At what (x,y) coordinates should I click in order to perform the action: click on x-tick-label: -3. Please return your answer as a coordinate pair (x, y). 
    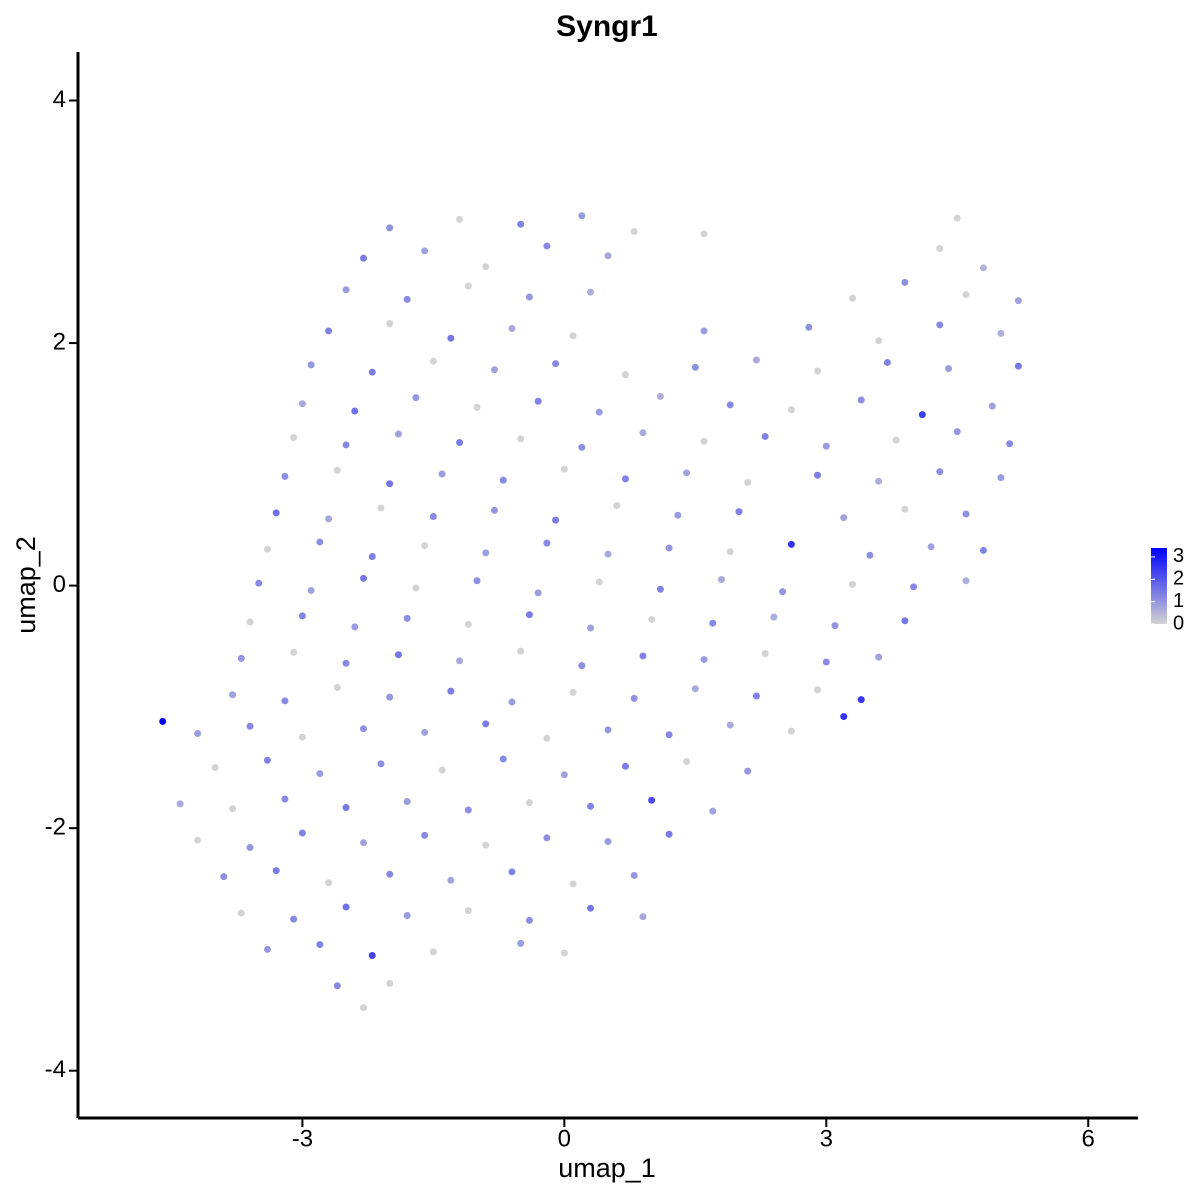
    Looking at the image, I should click on (302, 1138).